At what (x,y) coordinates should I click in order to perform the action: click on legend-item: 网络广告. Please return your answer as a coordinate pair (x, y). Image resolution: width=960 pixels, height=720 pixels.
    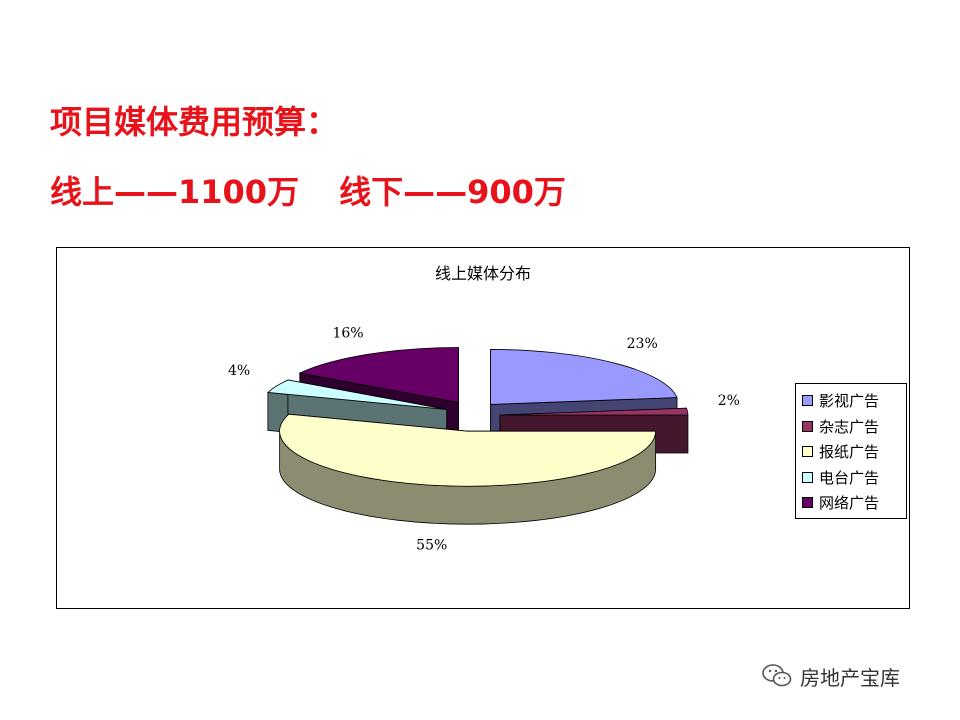
    Looking at the image, I should click on (854, 503).